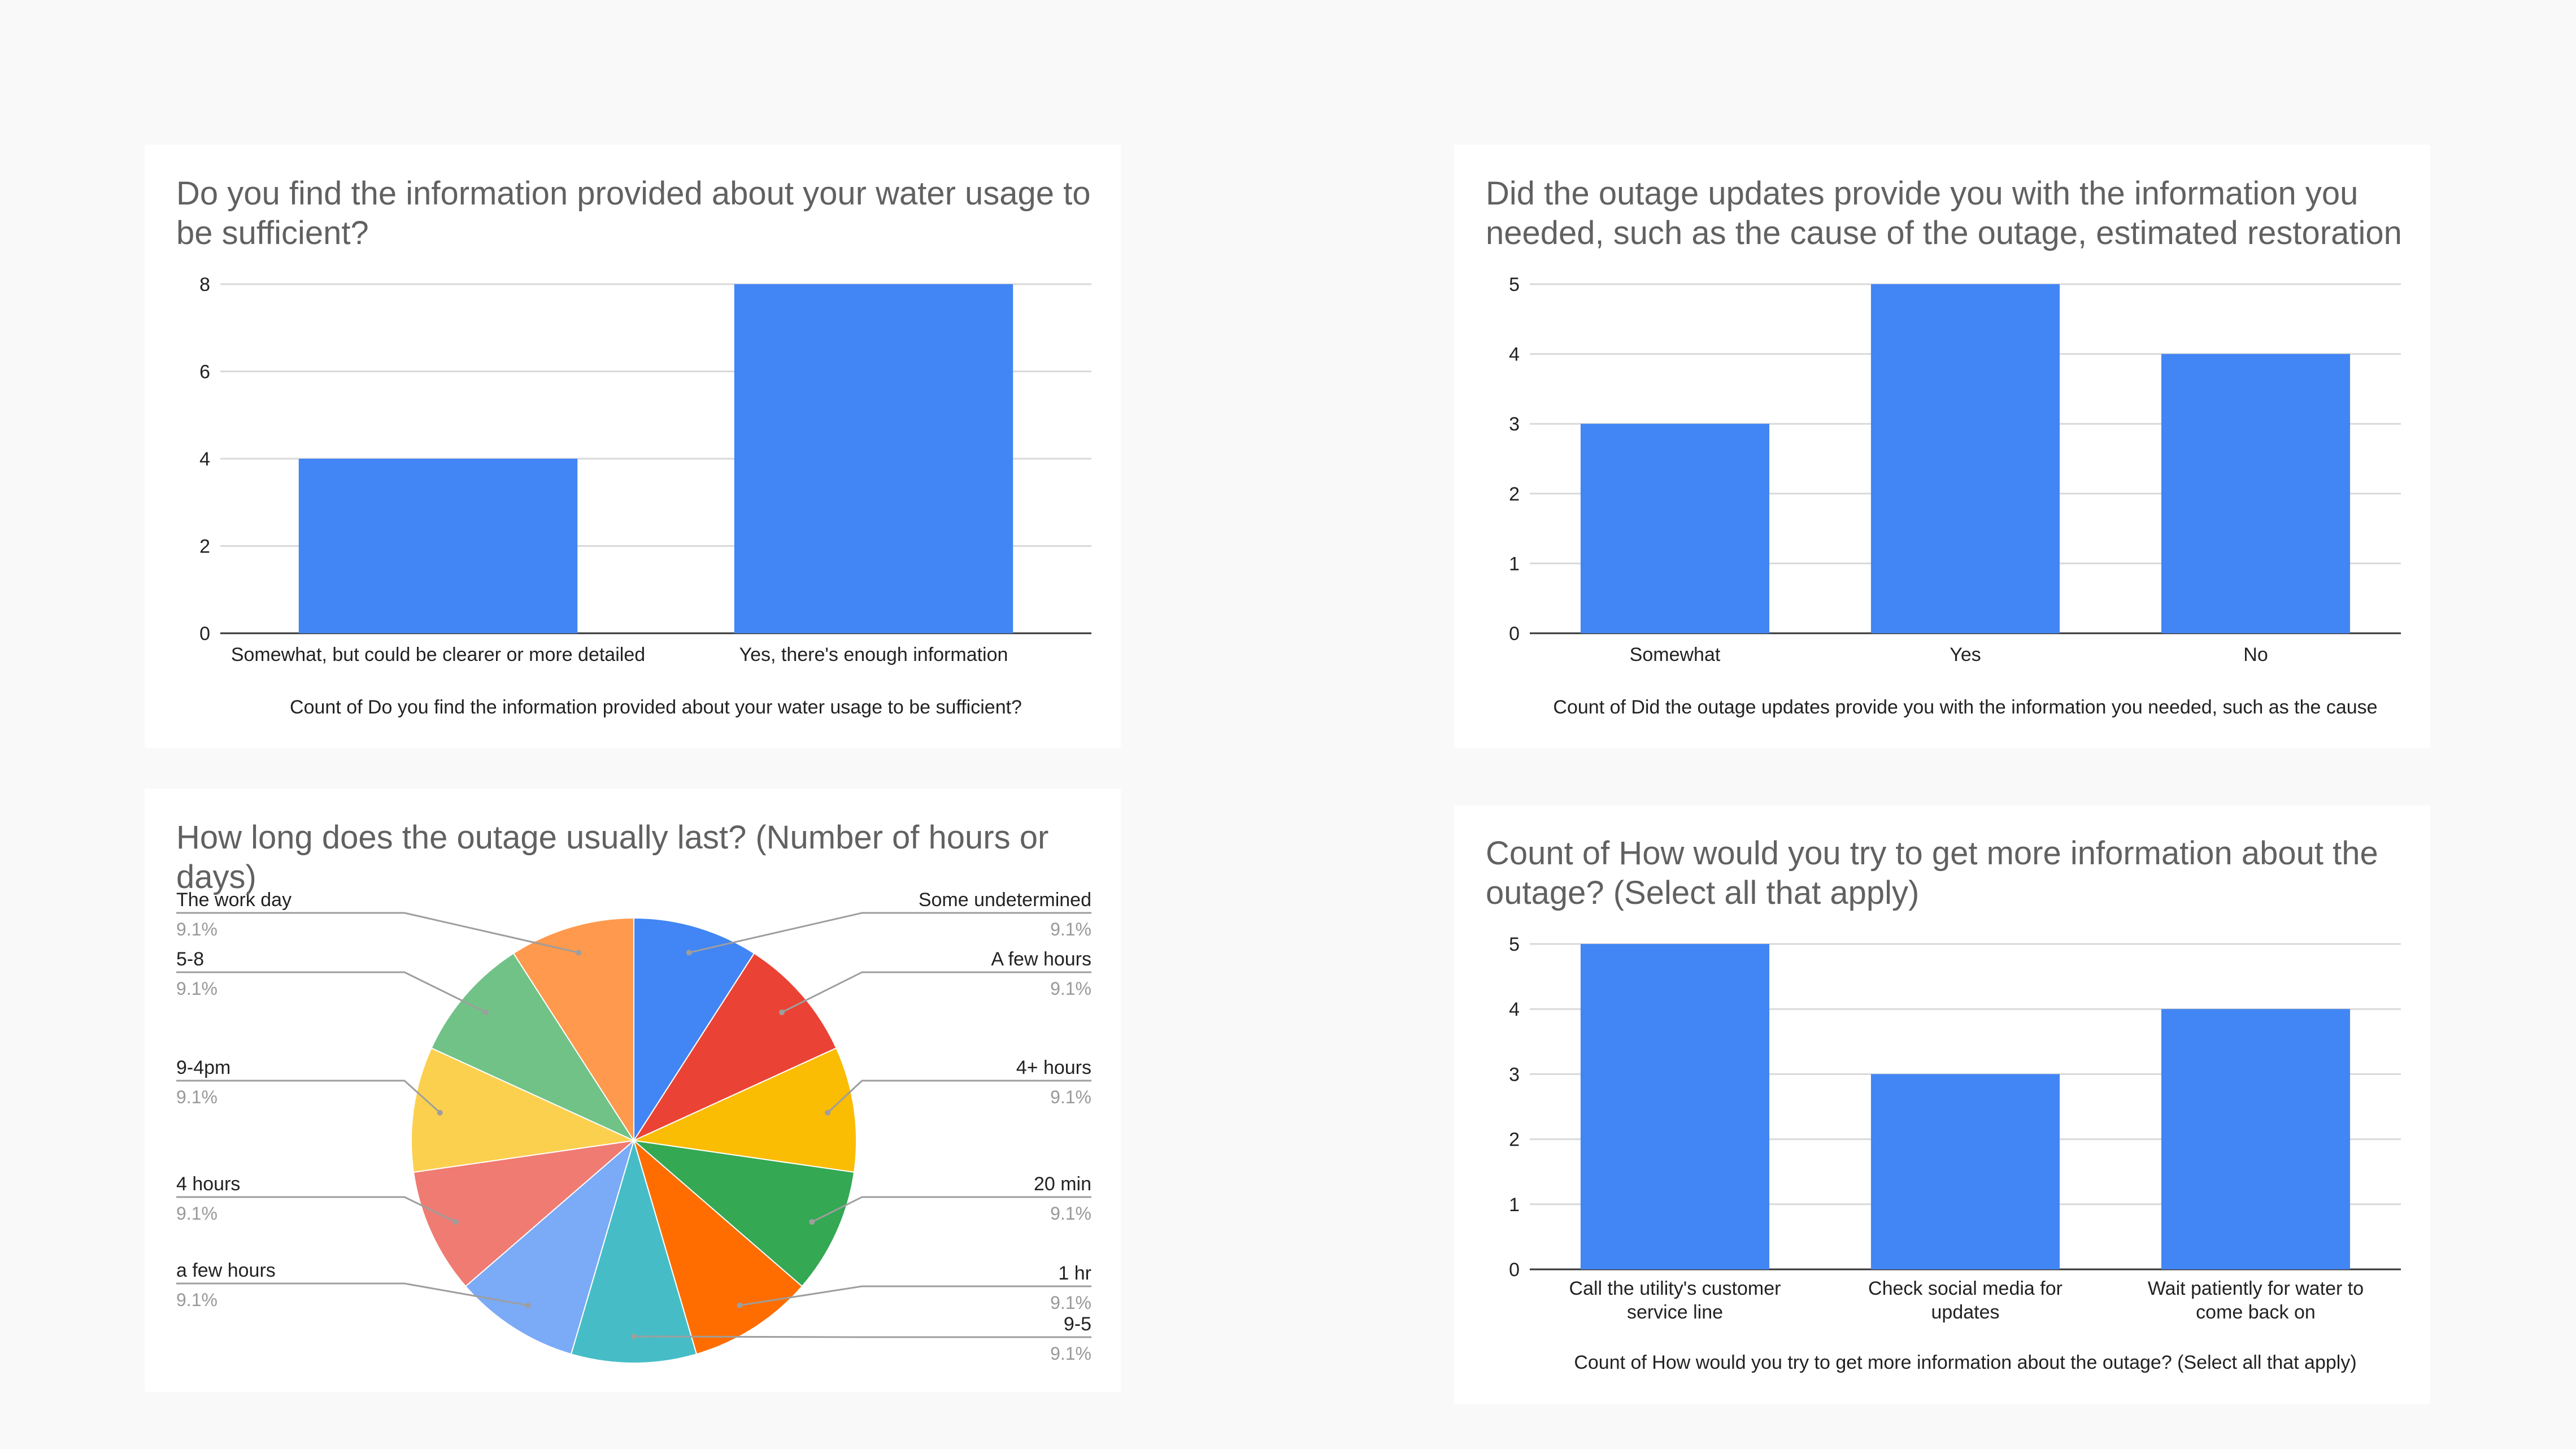  I want to click on x-category-label: Somewhat, so click(1675, 654).